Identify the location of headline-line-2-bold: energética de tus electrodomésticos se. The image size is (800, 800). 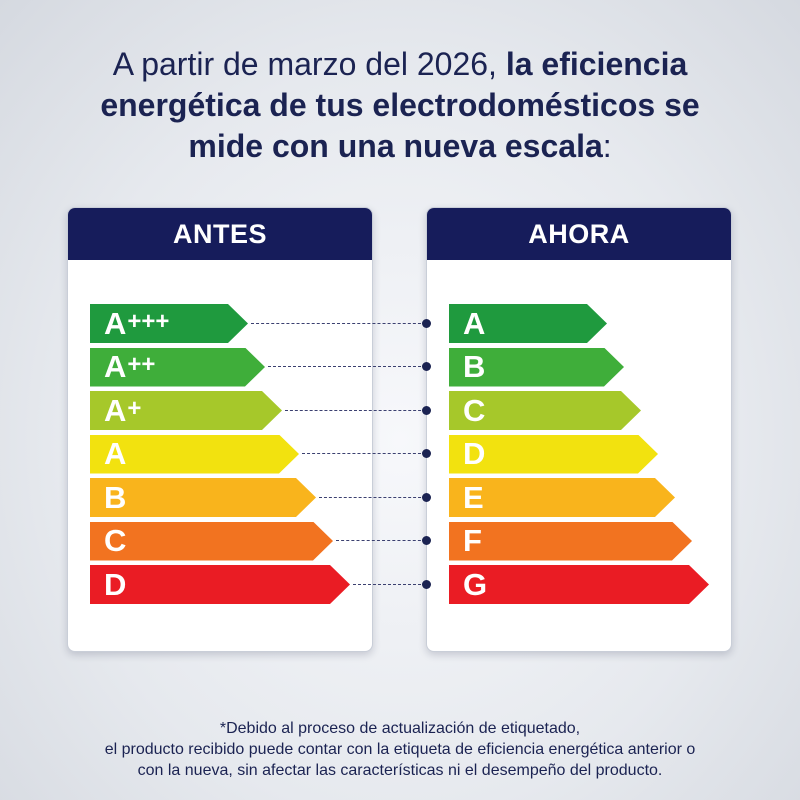
(400, 105).